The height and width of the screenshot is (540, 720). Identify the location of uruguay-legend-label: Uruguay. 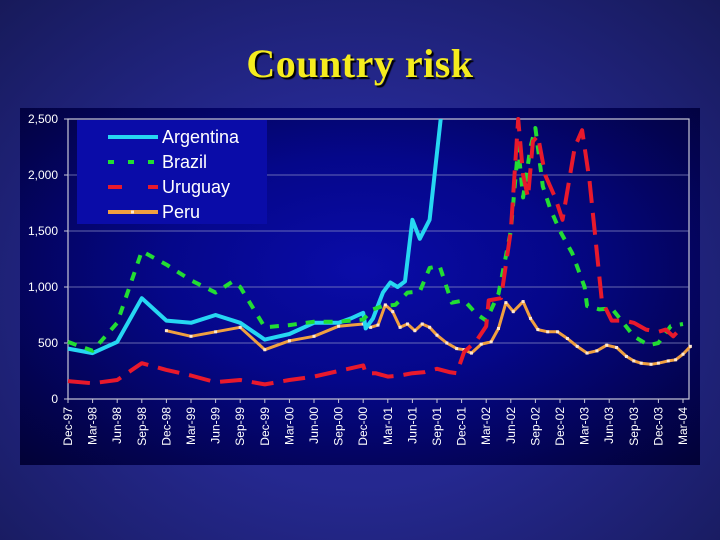
(196, 187).